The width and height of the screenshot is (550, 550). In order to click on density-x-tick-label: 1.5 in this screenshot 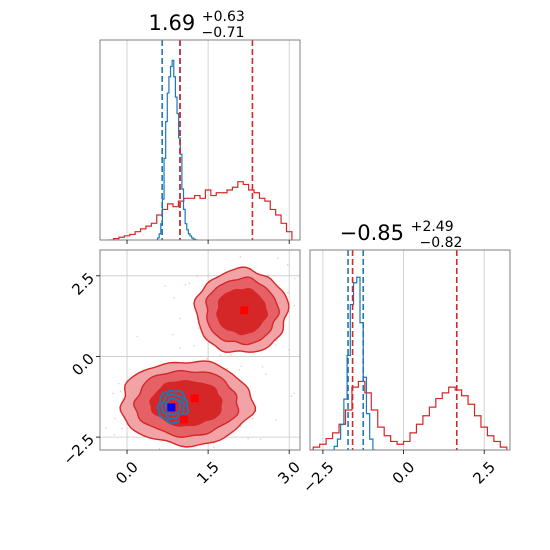, I will do `click(208, 473)`.